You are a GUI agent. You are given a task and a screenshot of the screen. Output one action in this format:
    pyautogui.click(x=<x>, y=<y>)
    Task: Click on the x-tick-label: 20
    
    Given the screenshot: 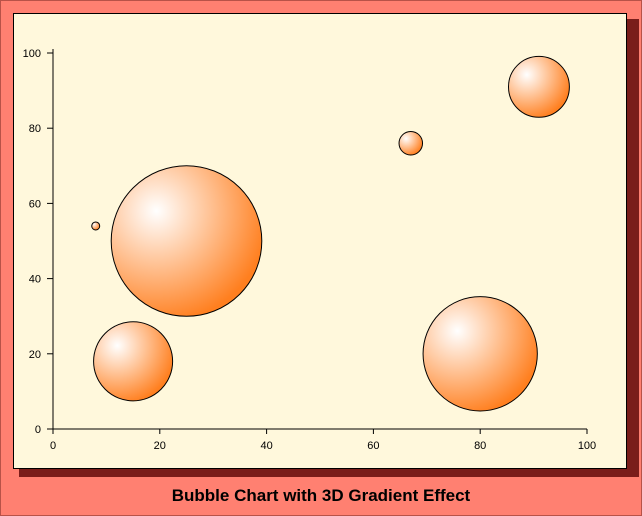 What is the action you would take?
    pyautogui.click(x=160, y=446)
    